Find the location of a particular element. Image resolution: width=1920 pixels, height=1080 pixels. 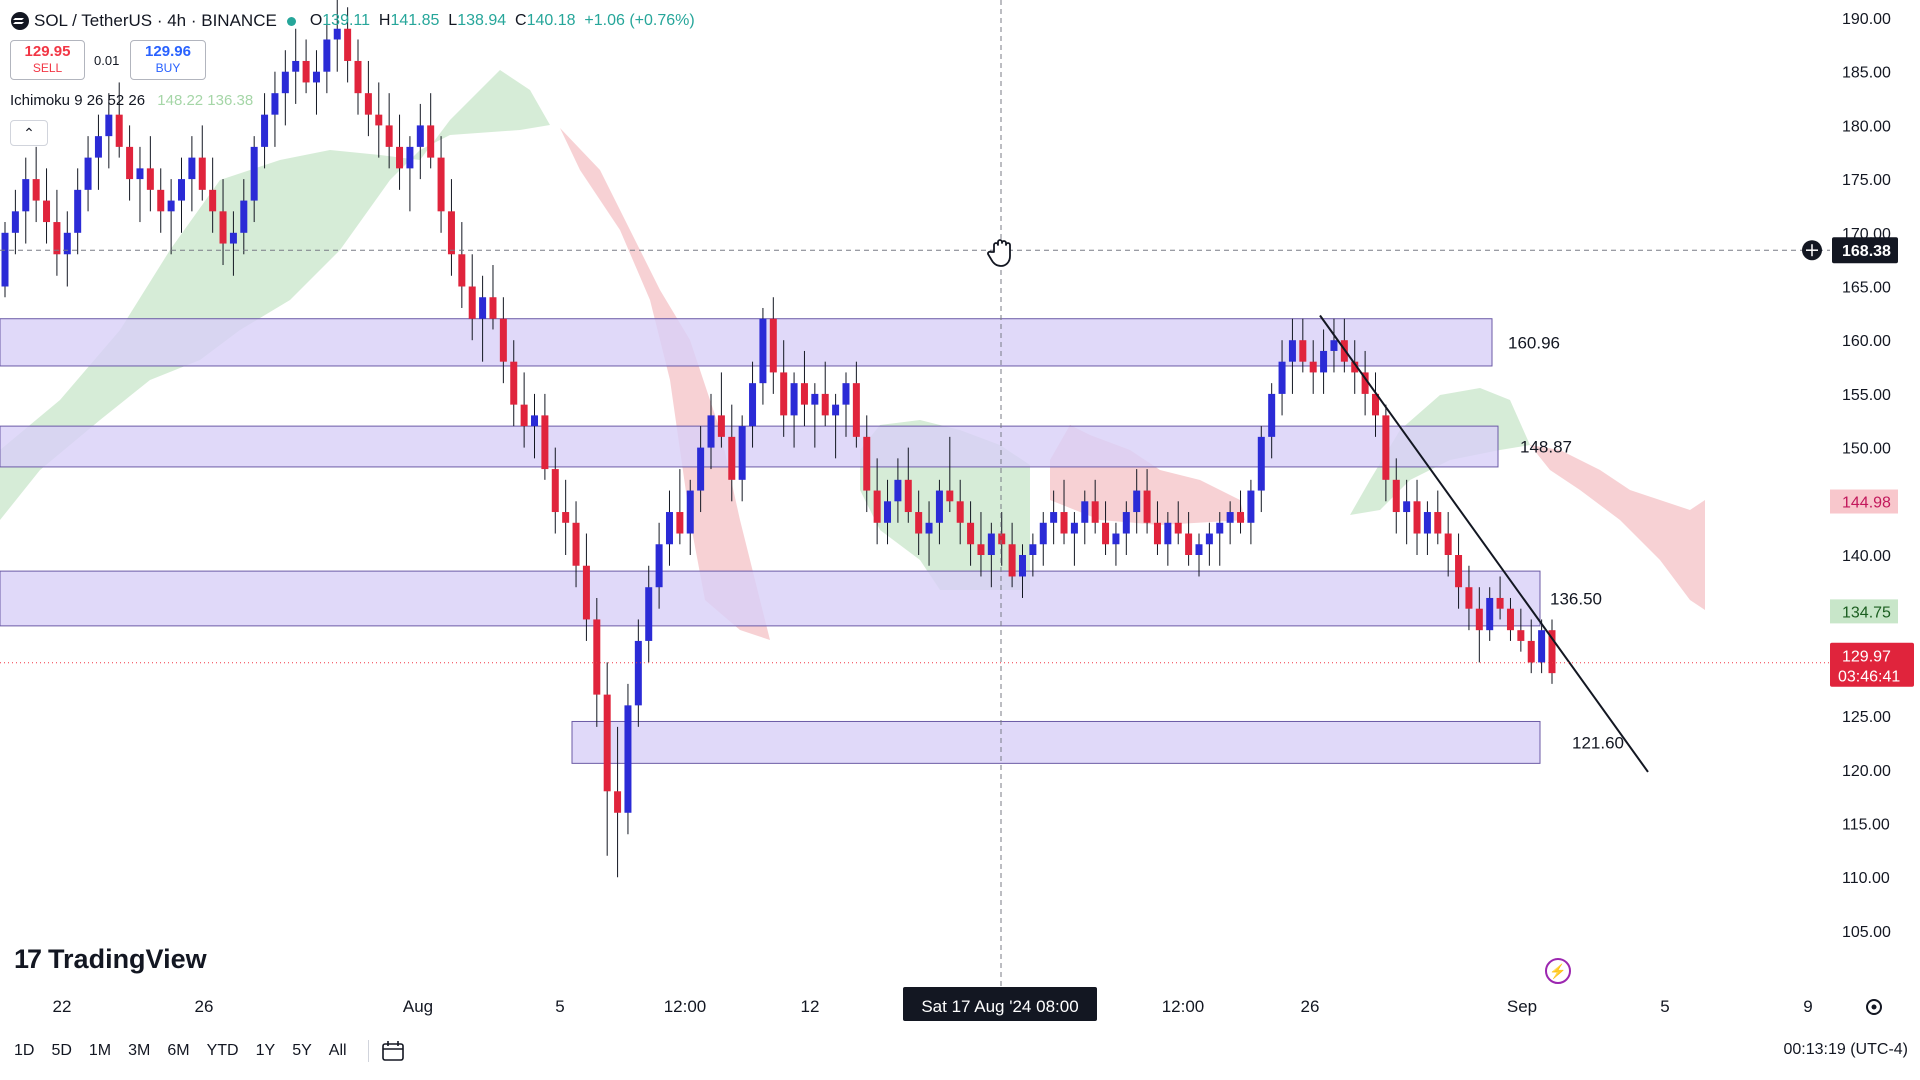

indicator-legend: Ichimoku 9 26 52 26 148.22 136.38 is located at coordinates (131, 100).